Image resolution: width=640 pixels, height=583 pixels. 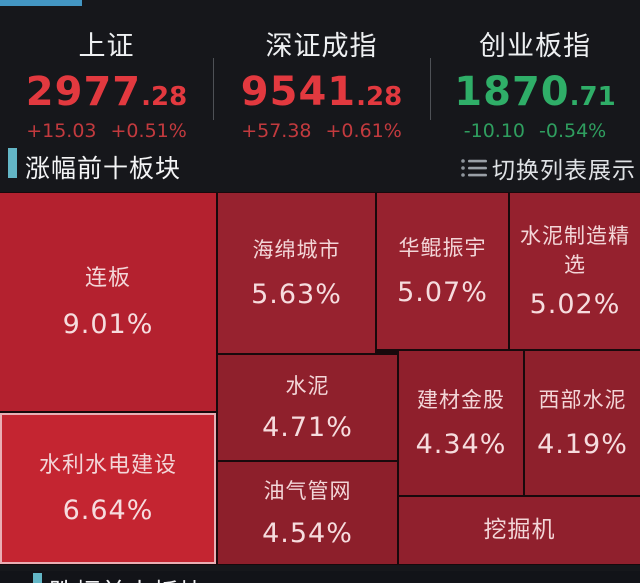 I want to click on change-amount: +15.03, so click(x=61, y=131).